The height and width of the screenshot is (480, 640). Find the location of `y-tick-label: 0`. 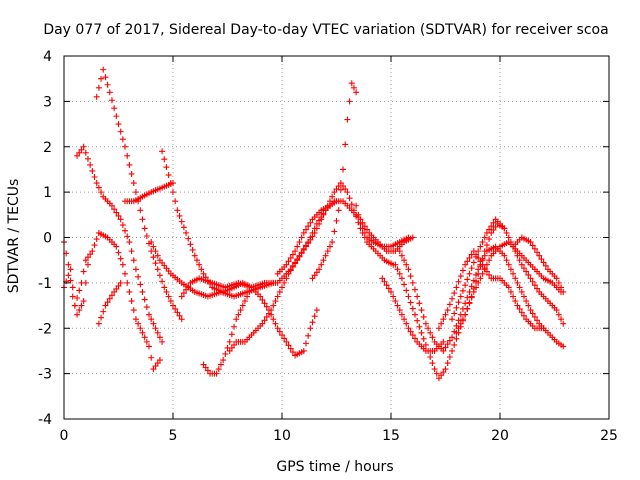

y-tick-label: 0 is located at coordinates (47, 239).